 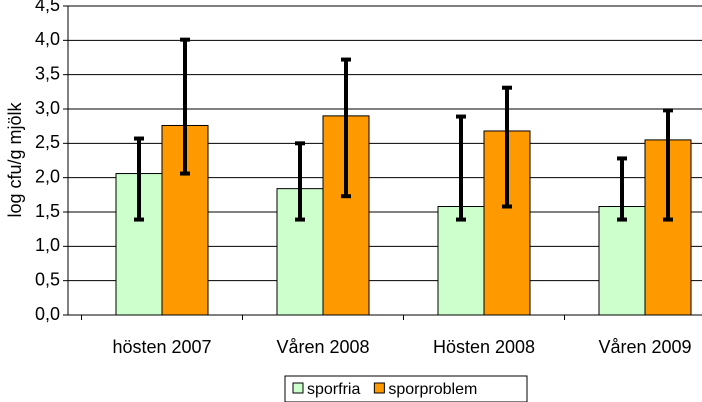 I want to click on x-tick-label: hösten 2007, so click(x=161, y=347).